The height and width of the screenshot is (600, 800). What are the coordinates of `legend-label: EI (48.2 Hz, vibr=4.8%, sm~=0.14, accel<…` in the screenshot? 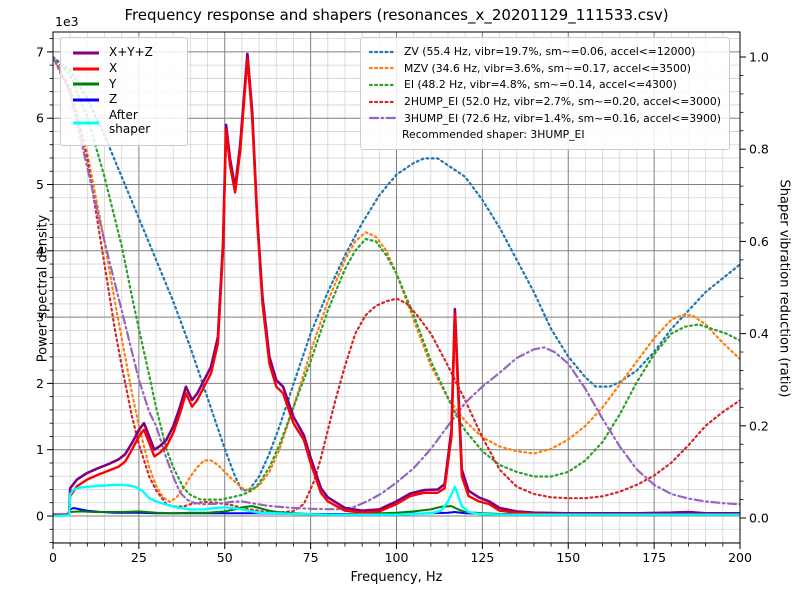 It's located at (540, 85).